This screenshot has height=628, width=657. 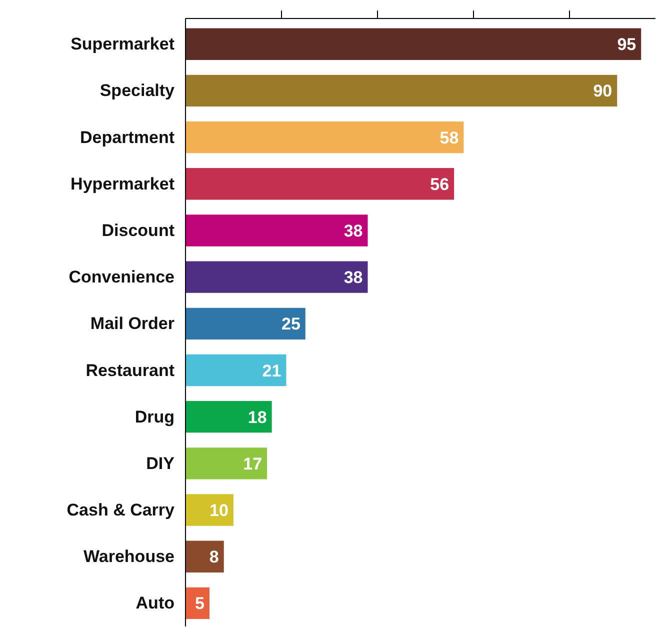 What do you see at coordinates (122, 184) in the screenshot?
I see `y-tick-label: Hypermarket` at bounding box center [122, 184].